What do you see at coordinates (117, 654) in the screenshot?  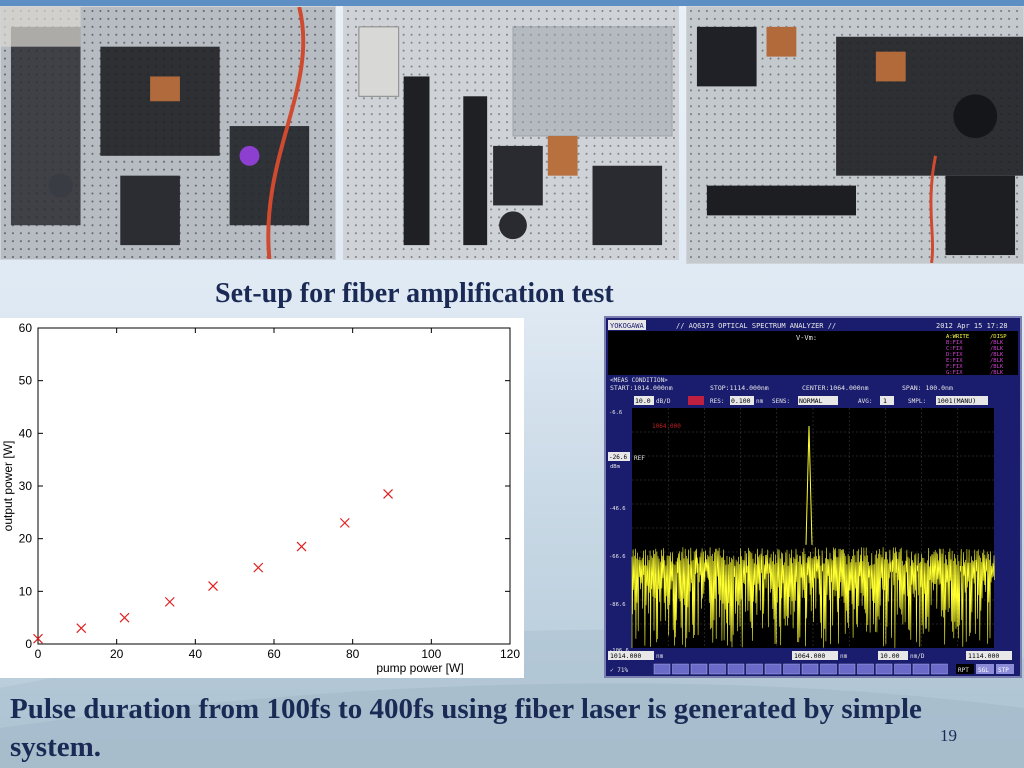 I see `x-tick-label: 20` at bounding box center [117, 654].